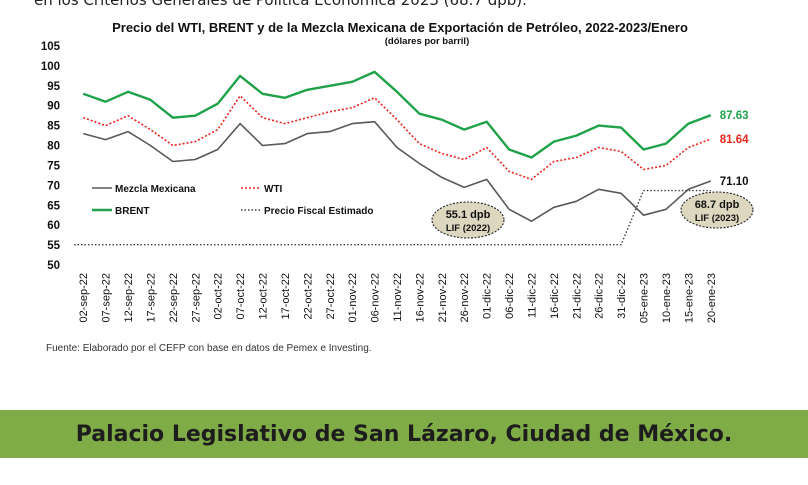 Image resolution: width=808 pixels, height=485 pixels. What do you see at coordinates (510, 296) in the screenshot?
I see `x-tick-label: 06-dic-22` at bounding box center [510, 296].